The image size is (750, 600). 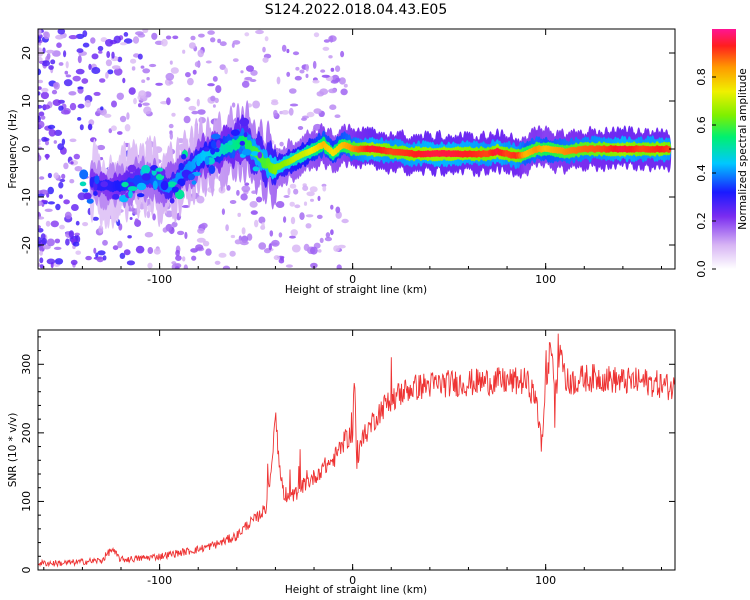 I want to click on colorbar-gradient, so click(x=724, y=149).